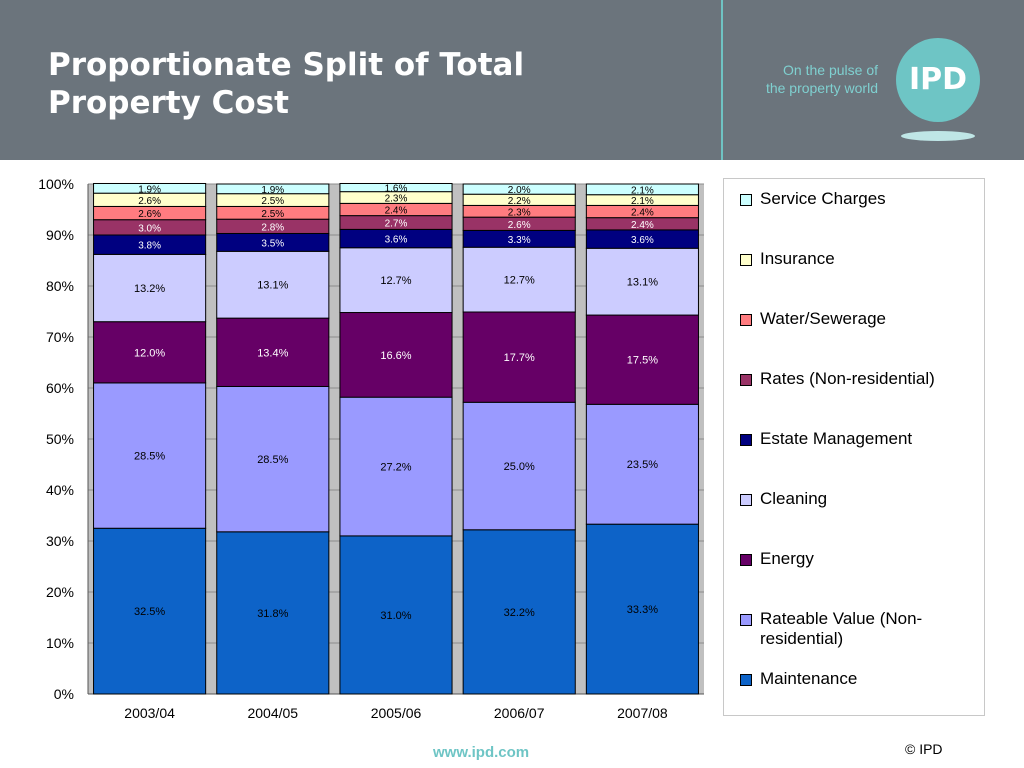  I want to click on data-label: 3.5%, so click(272, 243).